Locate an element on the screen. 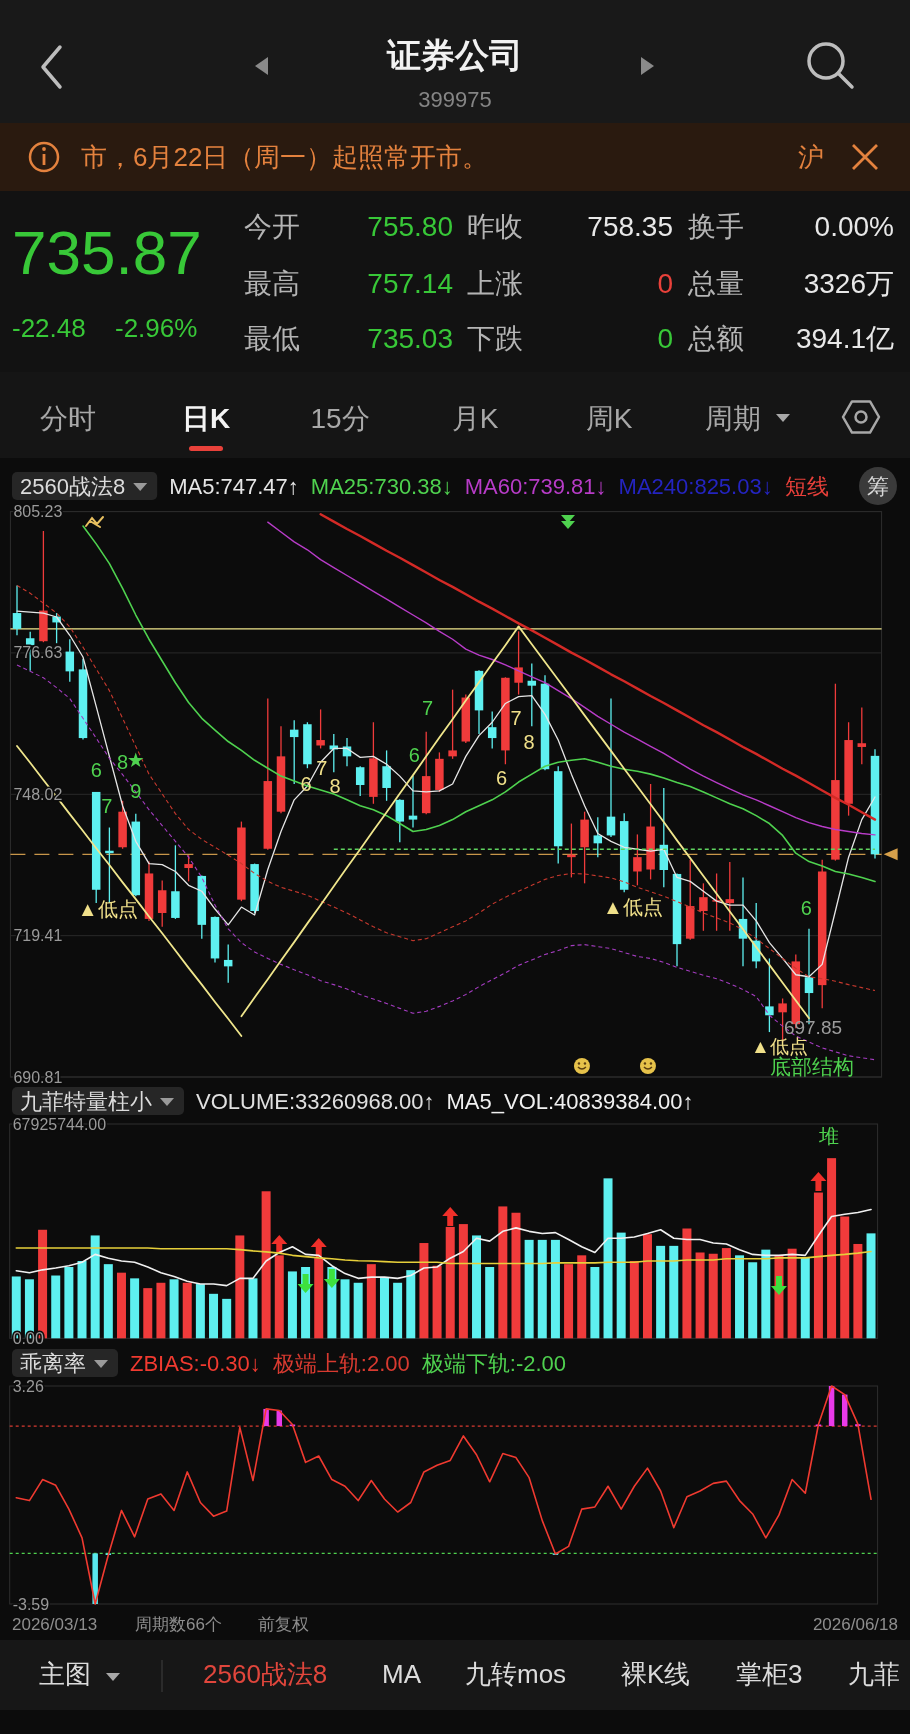 This screenshot has height=1734, width=910. annotation: ▲低点 is located at coordinates (633, 907).